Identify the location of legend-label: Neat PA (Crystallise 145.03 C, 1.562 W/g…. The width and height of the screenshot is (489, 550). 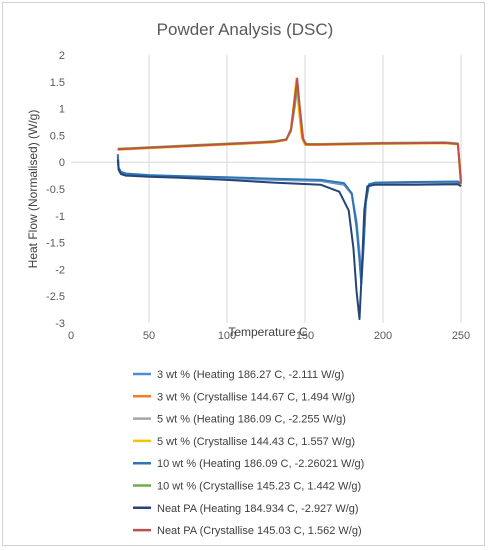
(259, 531).